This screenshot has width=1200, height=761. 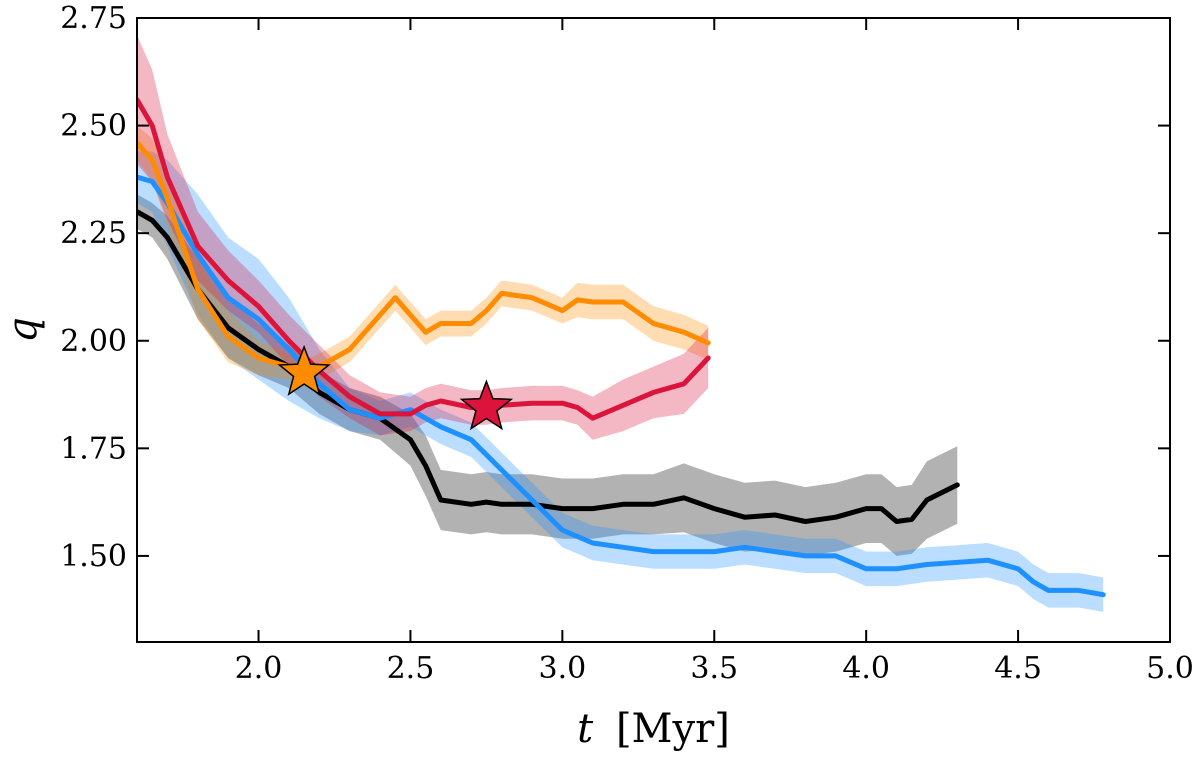 I want to click on x-tick-label: 4.0, so click(x=866, y=668).